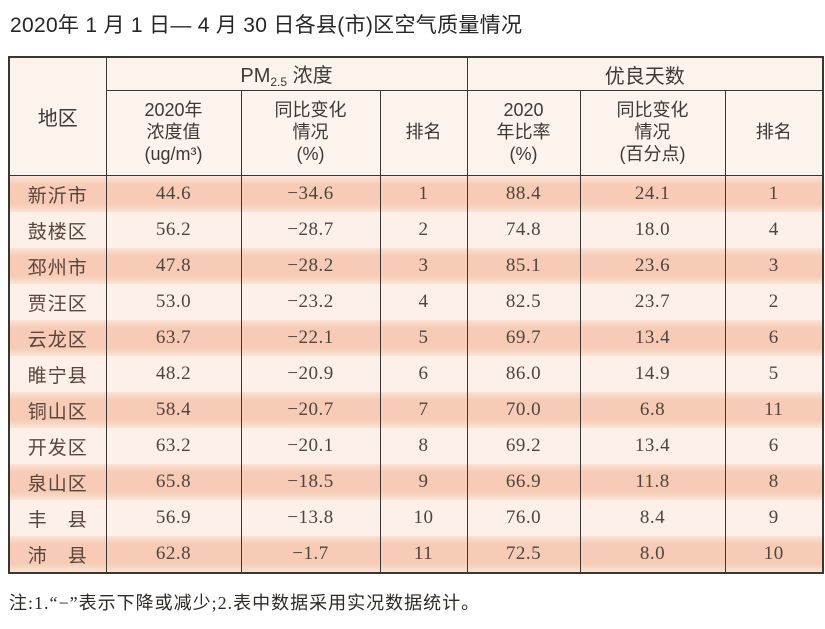 The height and width of the screenshot is (629, 825). Describe the element at coordinates (523, 410) in the screenshot. I see `good-ratio-cell: 70.0` at that location.